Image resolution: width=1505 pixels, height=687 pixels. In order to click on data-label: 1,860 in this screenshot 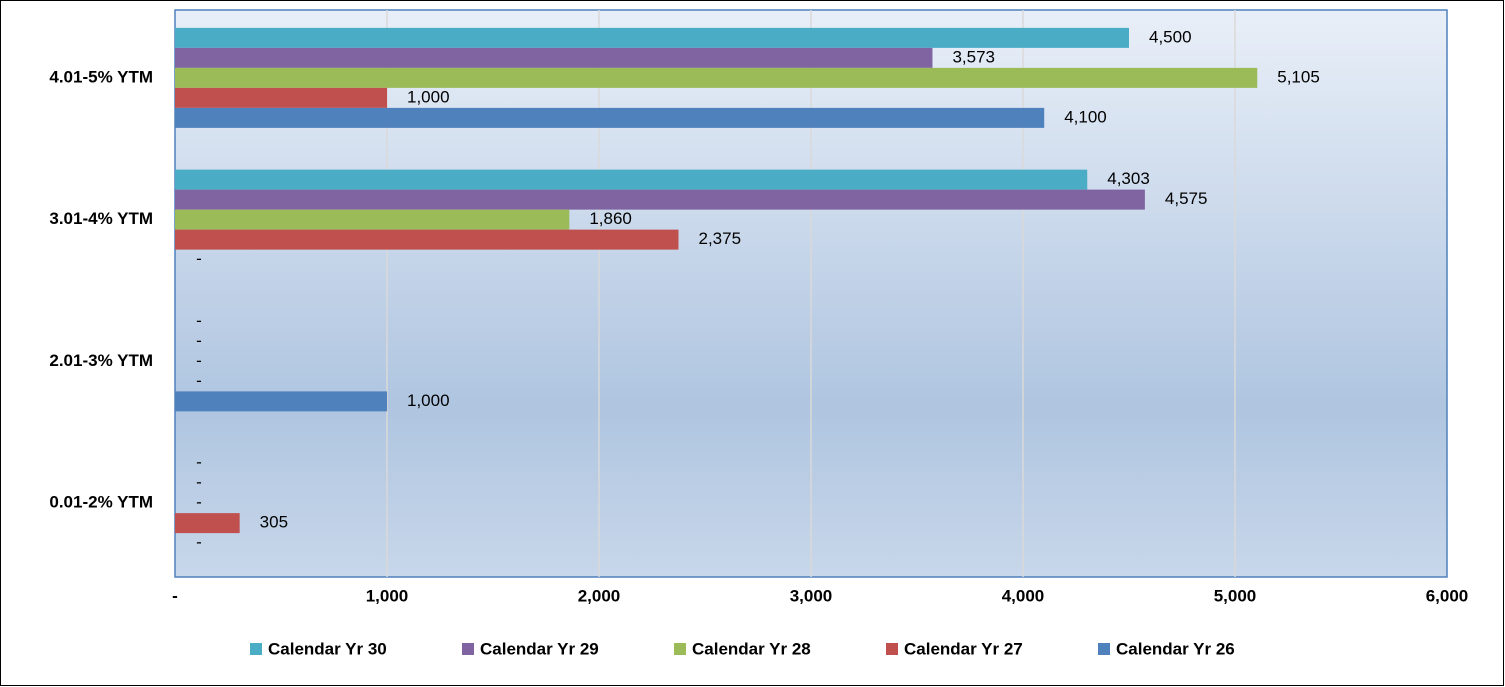, I will do `click(610, 218)`.